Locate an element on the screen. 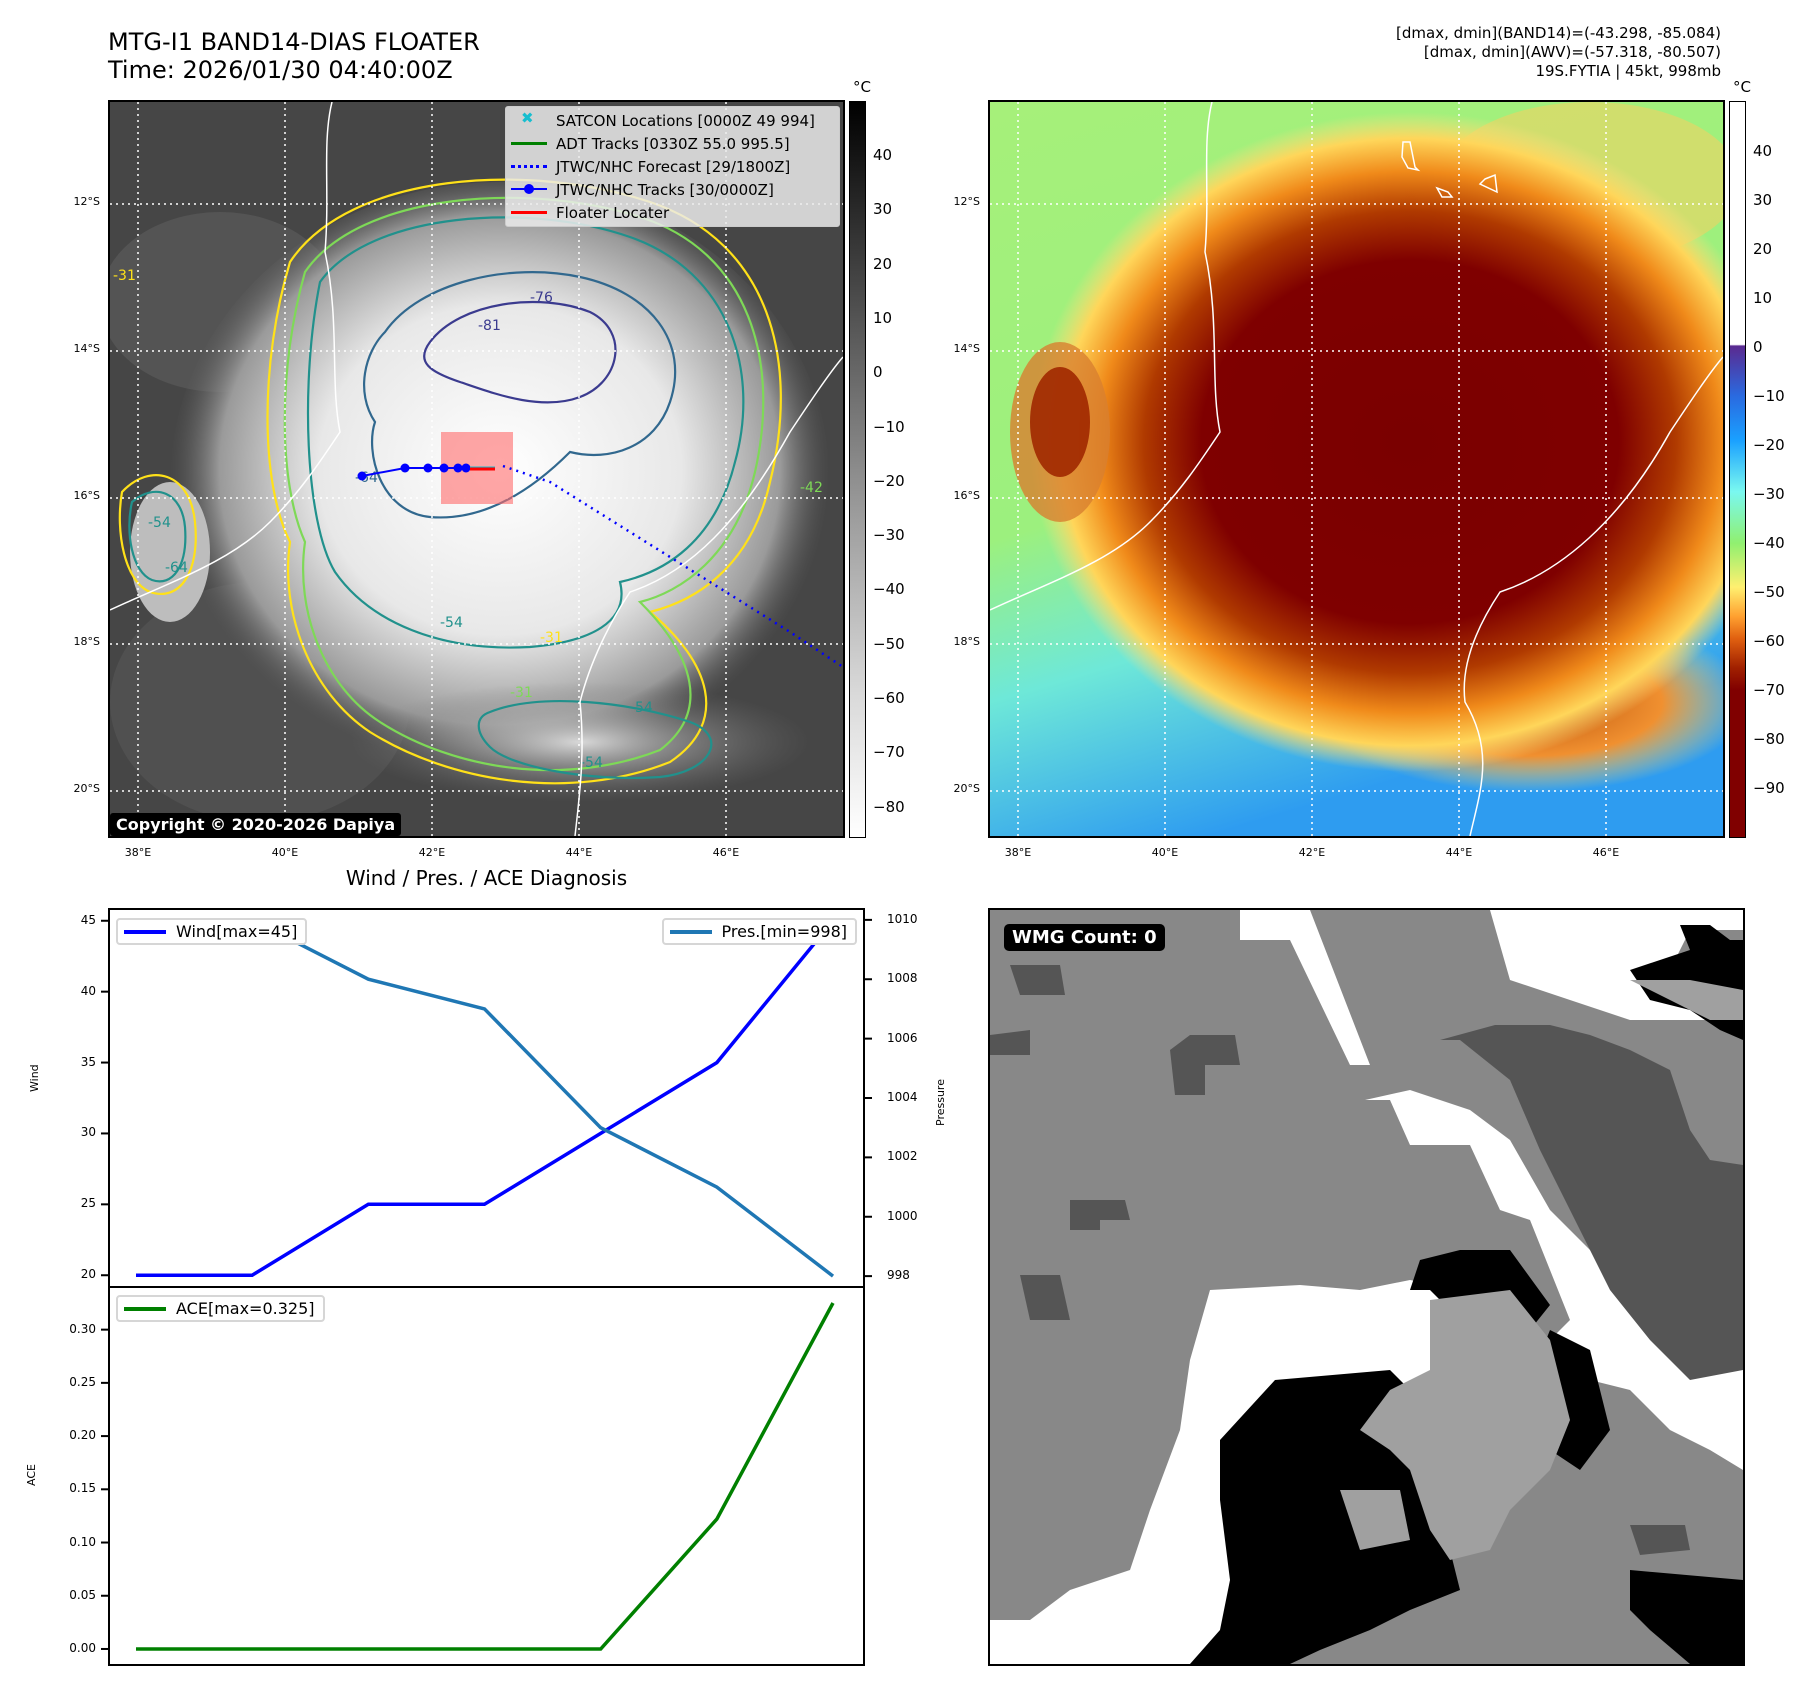 The height and width of the screenshot is (1690, 1801). ace-plot is located at coordinates (483, 1476).